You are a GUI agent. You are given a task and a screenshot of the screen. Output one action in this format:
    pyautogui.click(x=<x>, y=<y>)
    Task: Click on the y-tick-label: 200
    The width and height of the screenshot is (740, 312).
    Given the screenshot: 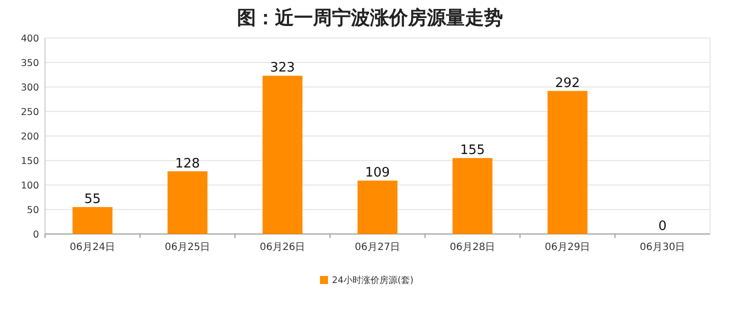 What is the action you would take?
    pyautogui.click(x=29, y=137)
    